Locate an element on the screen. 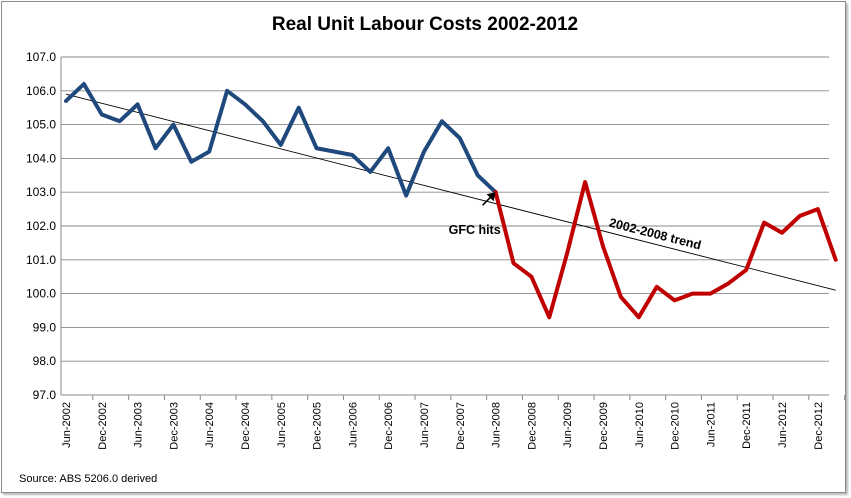 The height and width of the screenshot is (498, 851). y-tick-label: 107.0 is located at coordinates (41, 57).